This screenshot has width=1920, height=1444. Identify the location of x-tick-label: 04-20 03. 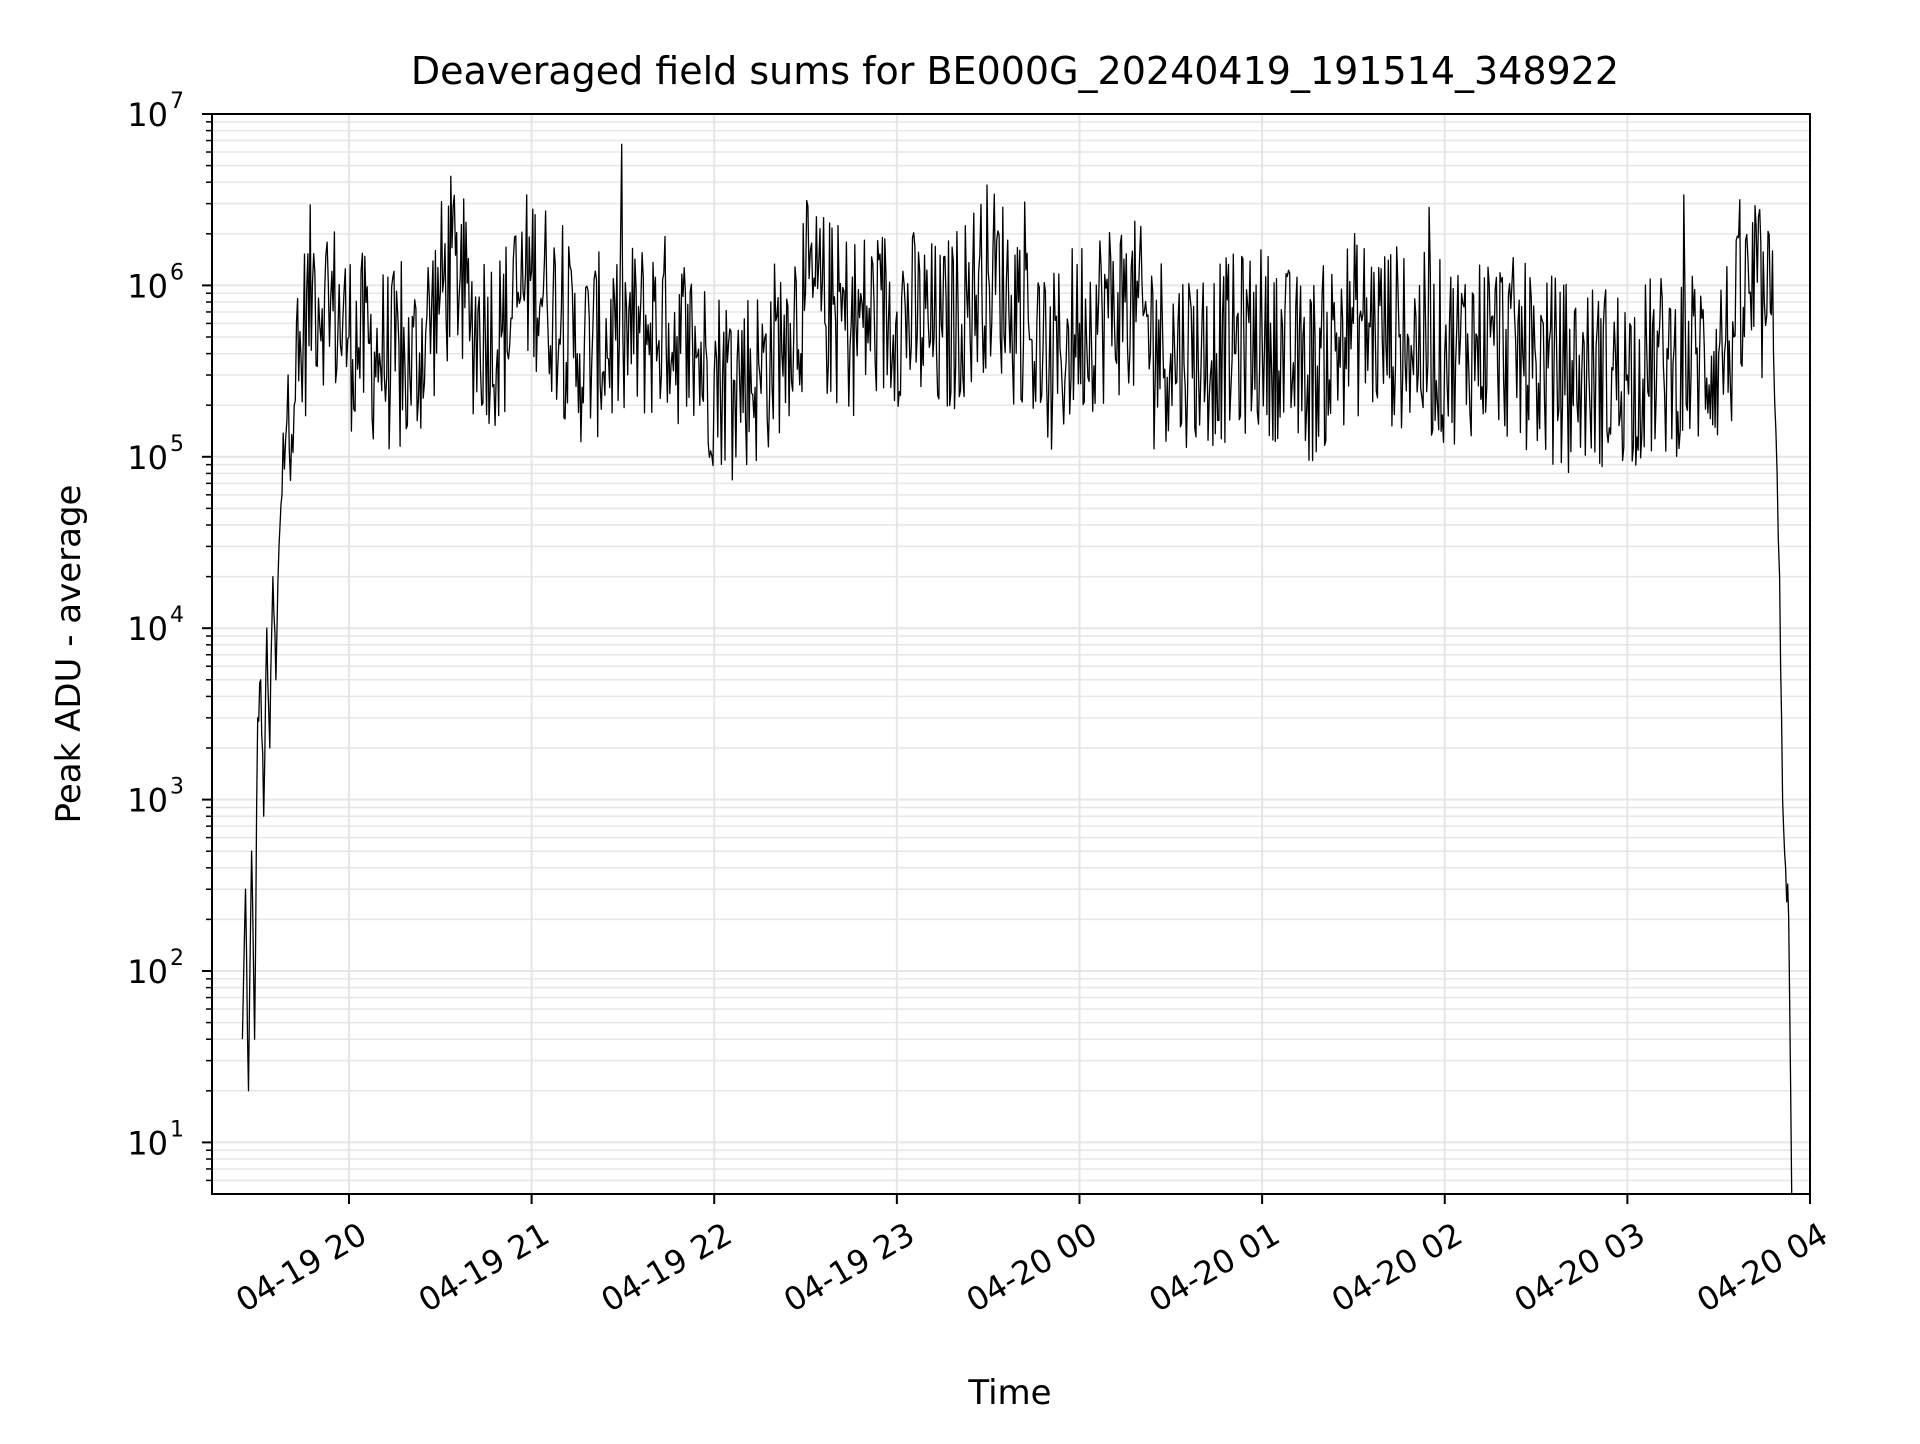
(1580, 1267).